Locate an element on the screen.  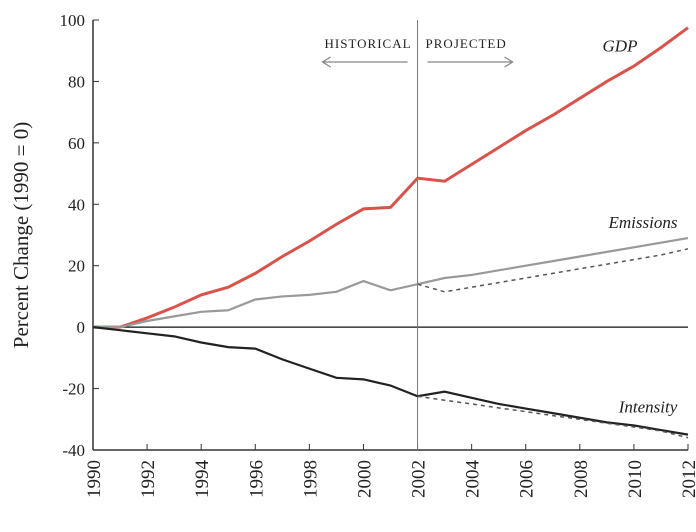
x-tick-label: 1994 is located at coordinates (202, 479).